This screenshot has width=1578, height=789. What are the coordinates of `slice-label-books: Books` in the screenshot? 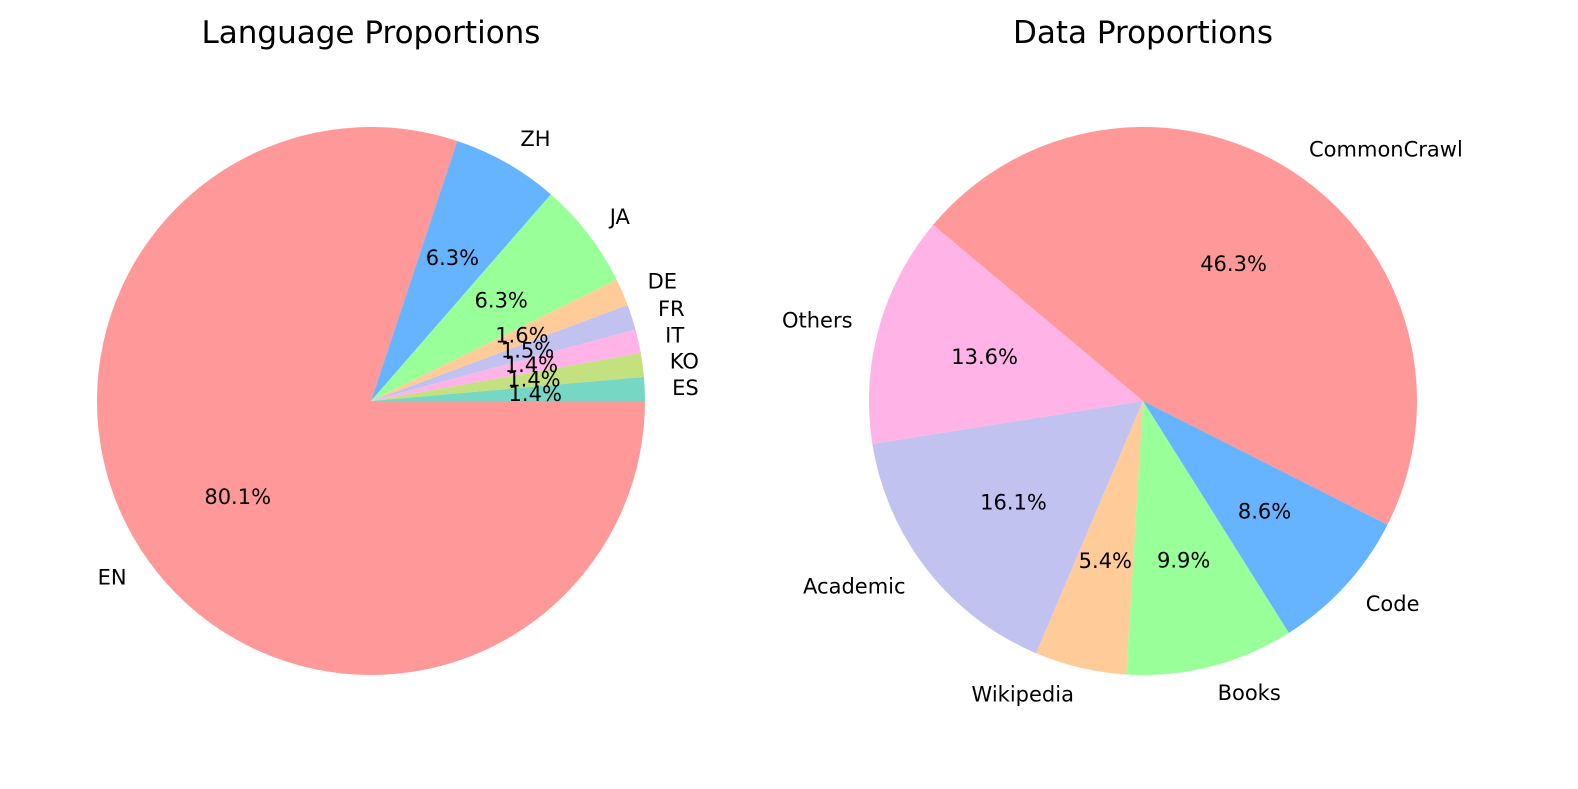 It's located at (1249, 693).